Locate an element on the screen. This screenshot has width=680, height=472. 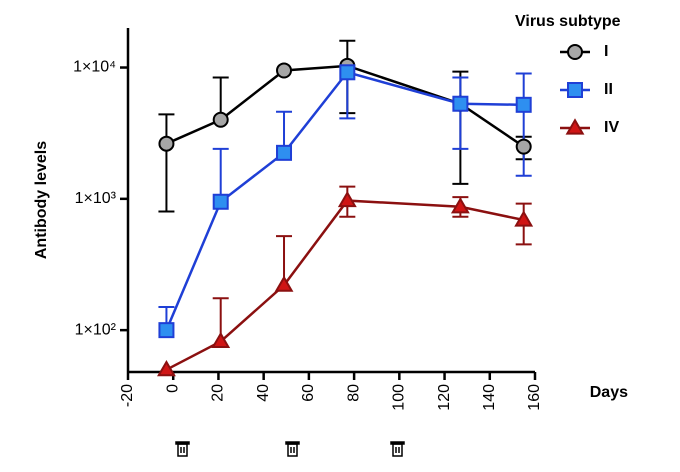
y-tick-label: 1×10² is located at coordinates (96, 329).